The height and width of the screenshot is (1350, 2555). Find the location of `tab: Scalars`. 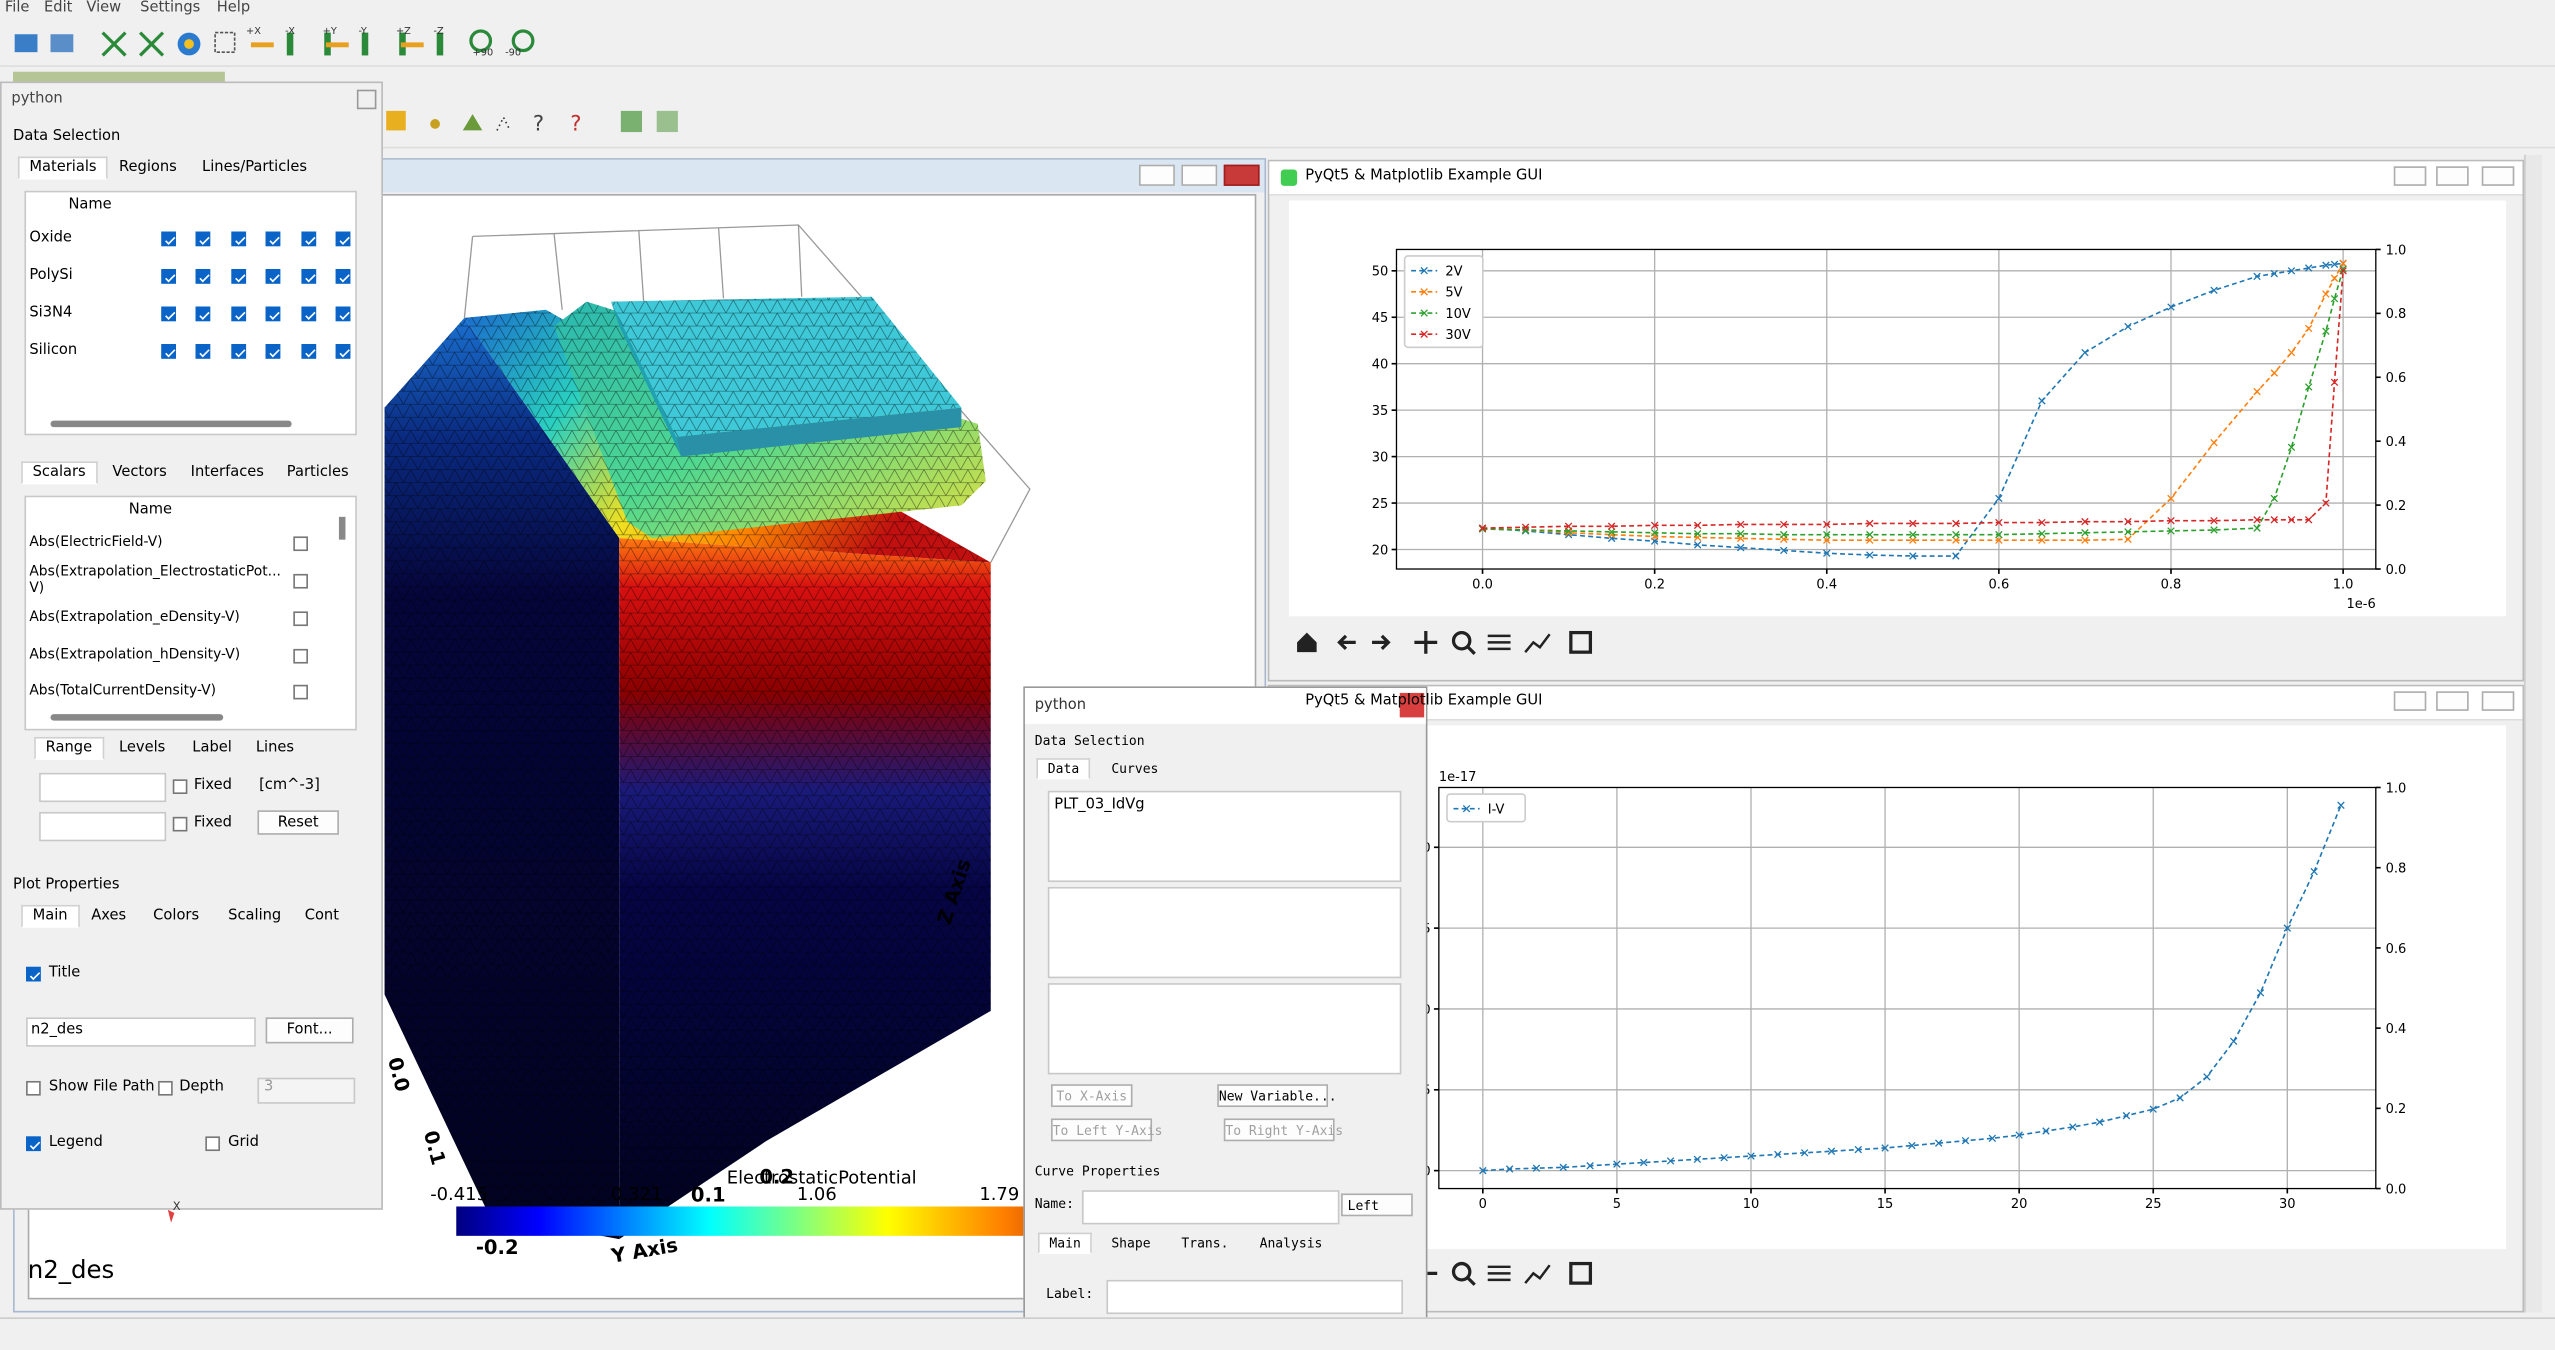

tab: Scalars is located at coordinates (59, 473).